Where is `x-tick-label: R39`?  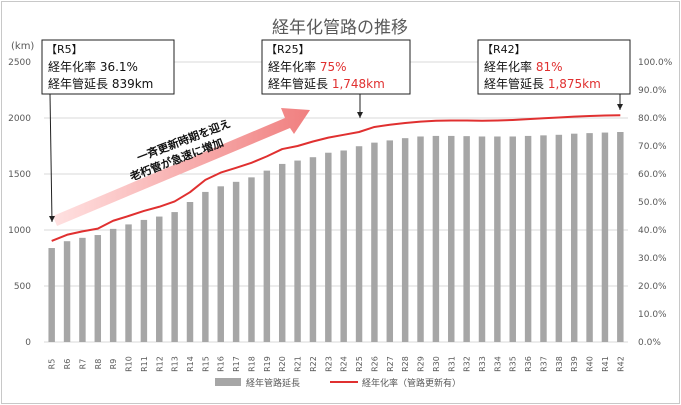
x-tick-label: R39 is located at coordinates (574, 364).